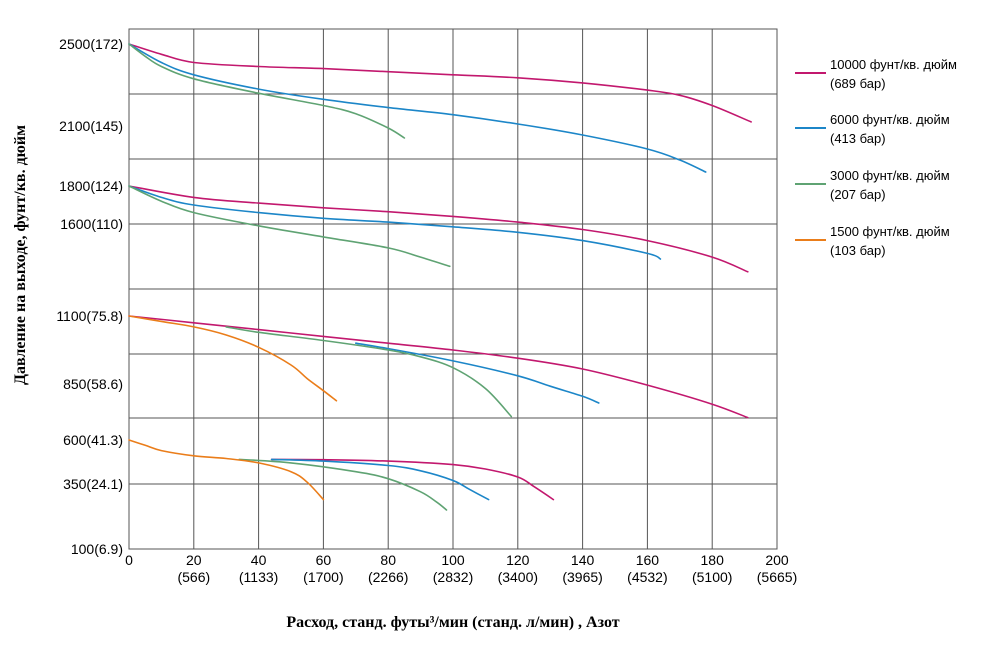 Image resolution: width=998 pixels, height=661 pixels. Describe the element at coordinates (648, 560) in the screenshot. I see `x-tick-label: 160` at that location.